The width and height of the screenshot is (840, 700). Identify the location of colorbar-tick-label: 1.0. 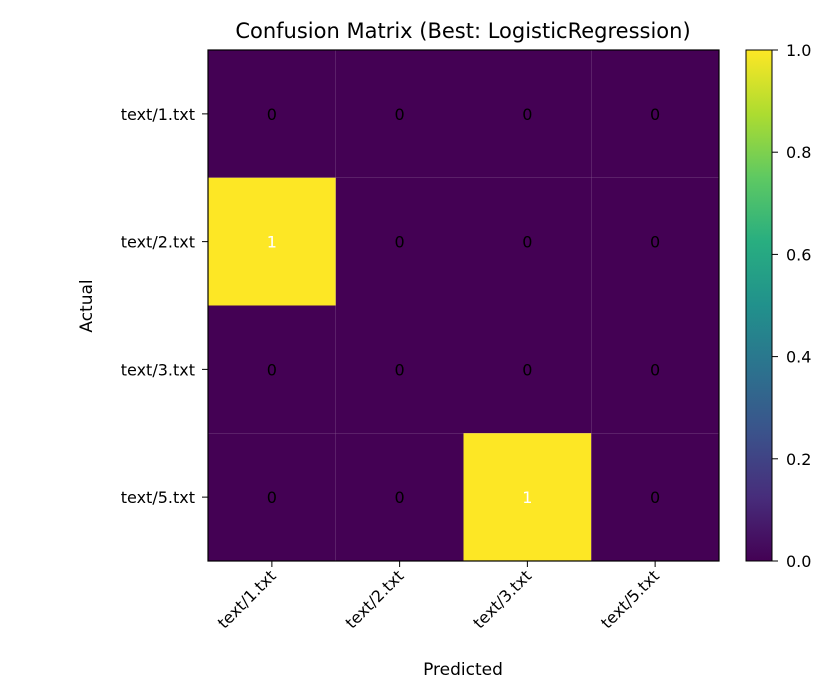
(798, 50).